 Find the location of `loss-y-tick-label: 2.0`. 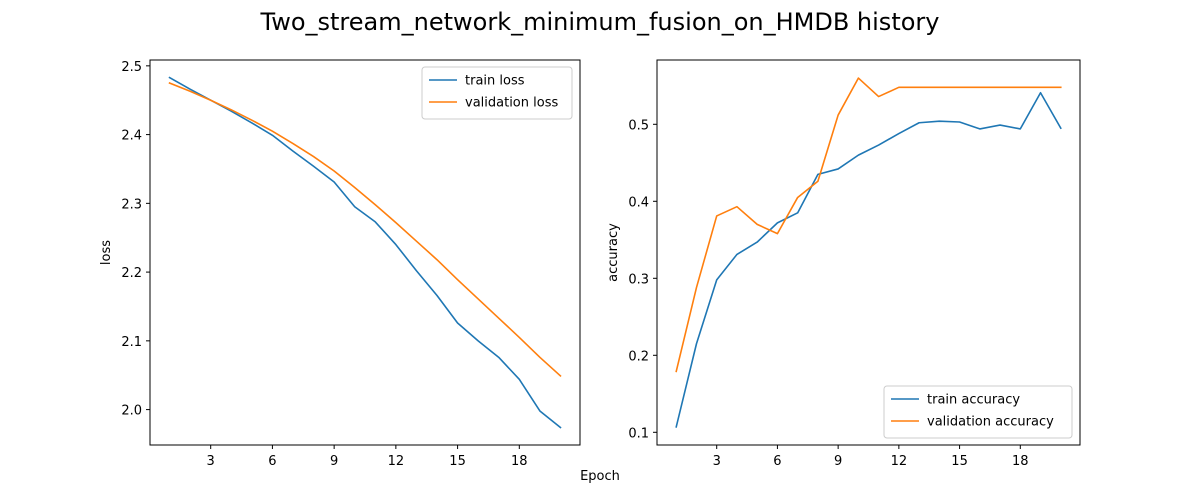

loss-y-tick-label: 2.0 is located at coordinates (131, 411).